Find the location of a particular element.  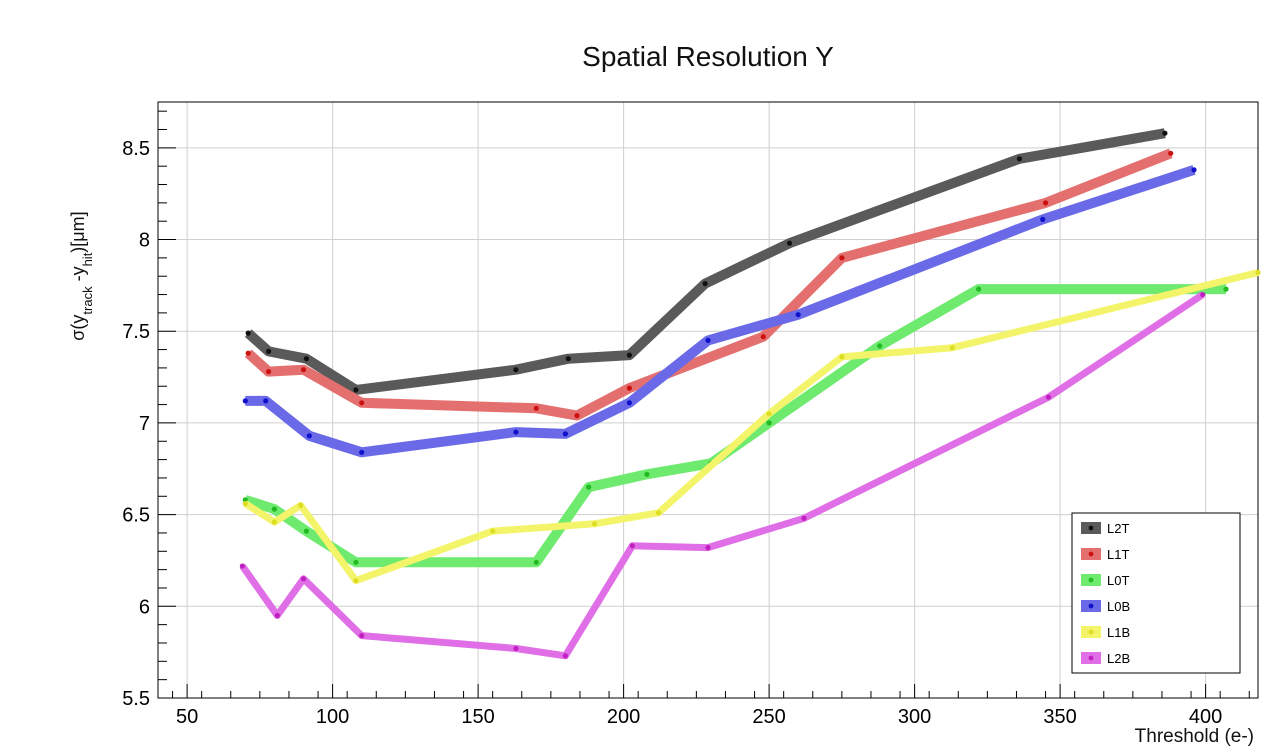

y-tick-label: 5.5 is located at coordinates (136, 699).